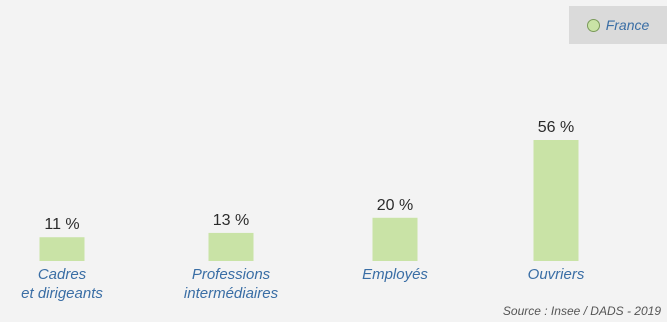  I want to click on legend-swatch, so click(593, 25).